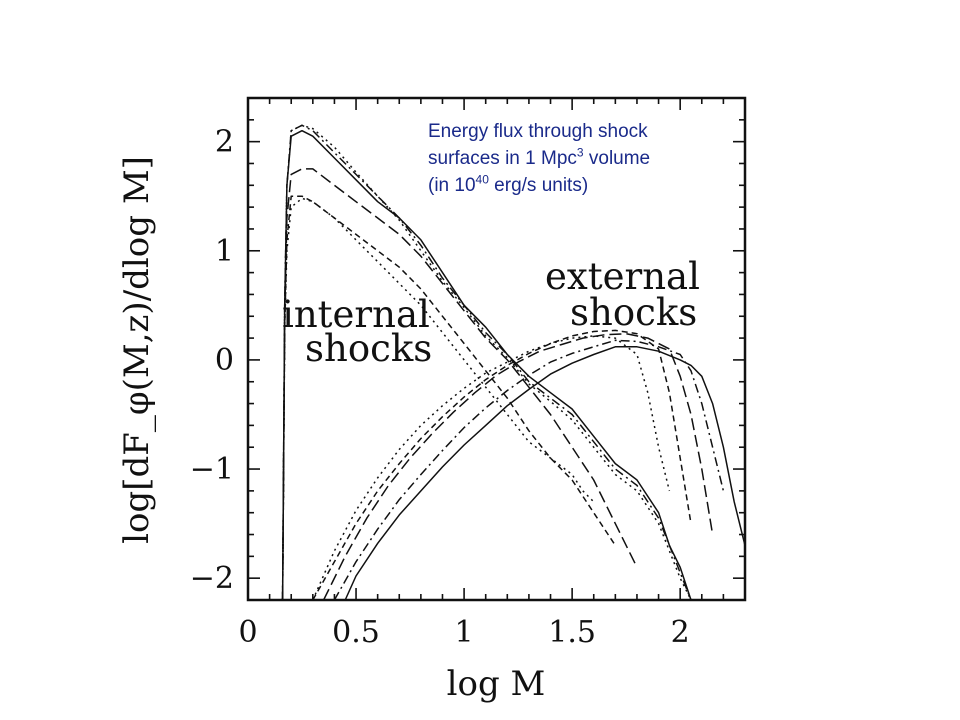  What do you see at coordinates (137, 350) in the screenshot?
I see `y-axis-title: log[dF_φ(M,z)/dlog M]` at bounding box center [137, 350].